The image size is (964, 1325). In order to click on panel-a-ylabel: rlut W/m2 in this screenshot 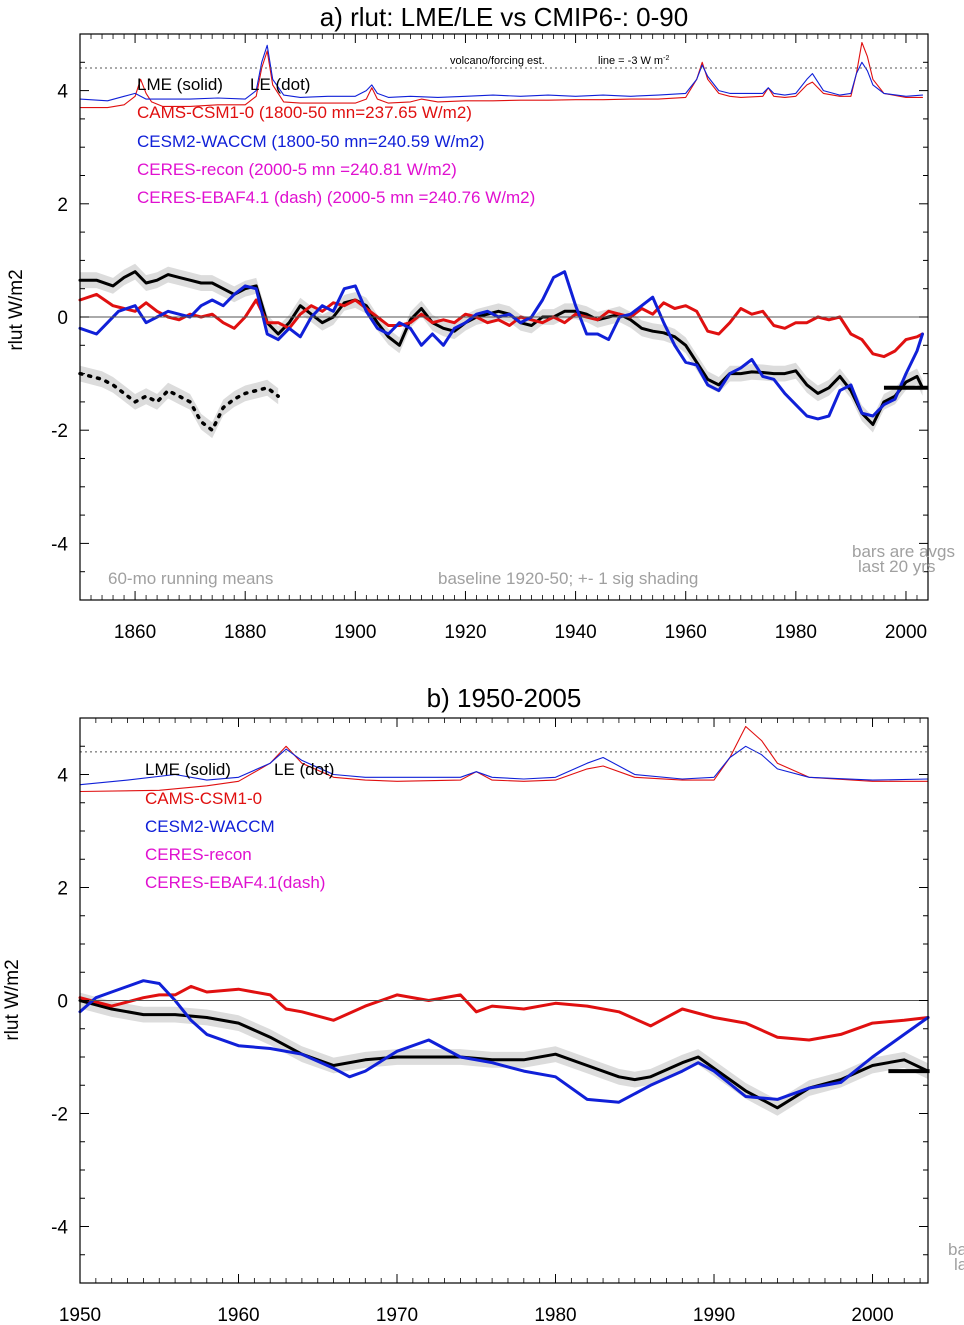, I will do `click(16, 309)`.